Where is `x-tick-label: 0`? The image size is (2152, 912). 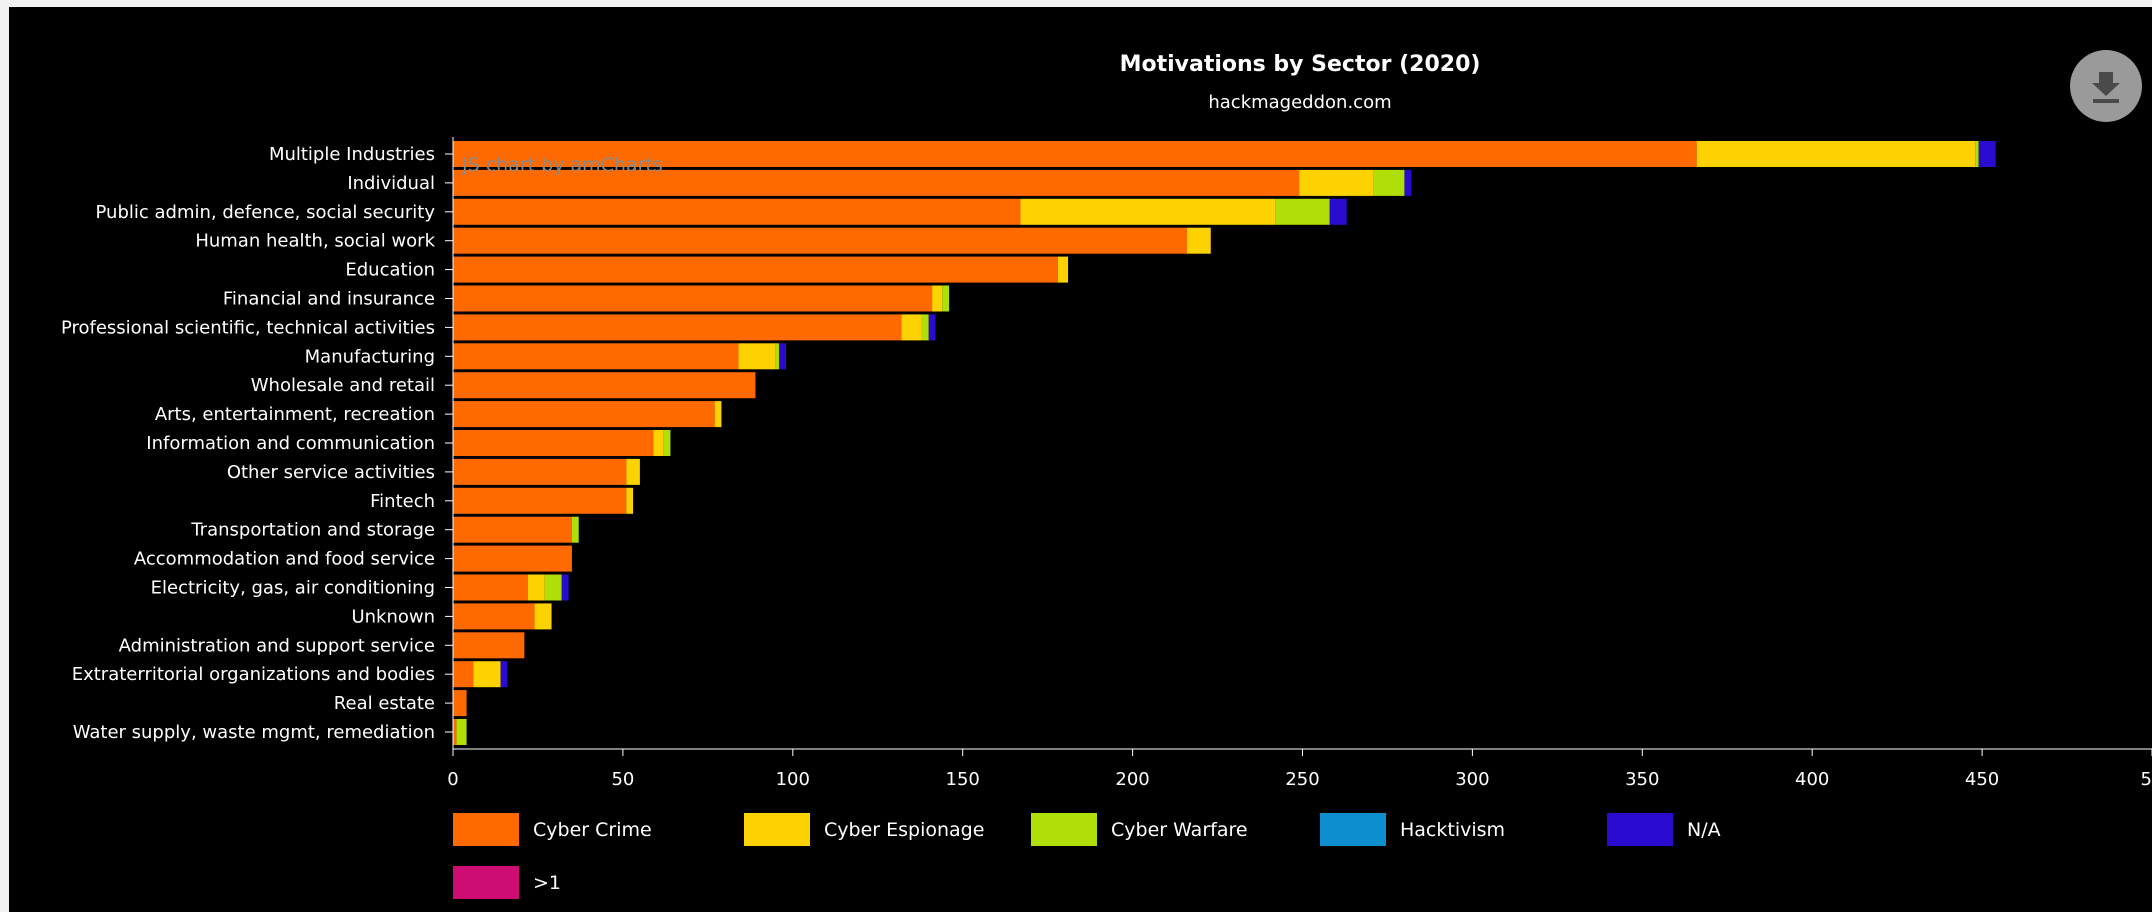 x-tick-label: 0 is located at coordinates (452, 779).